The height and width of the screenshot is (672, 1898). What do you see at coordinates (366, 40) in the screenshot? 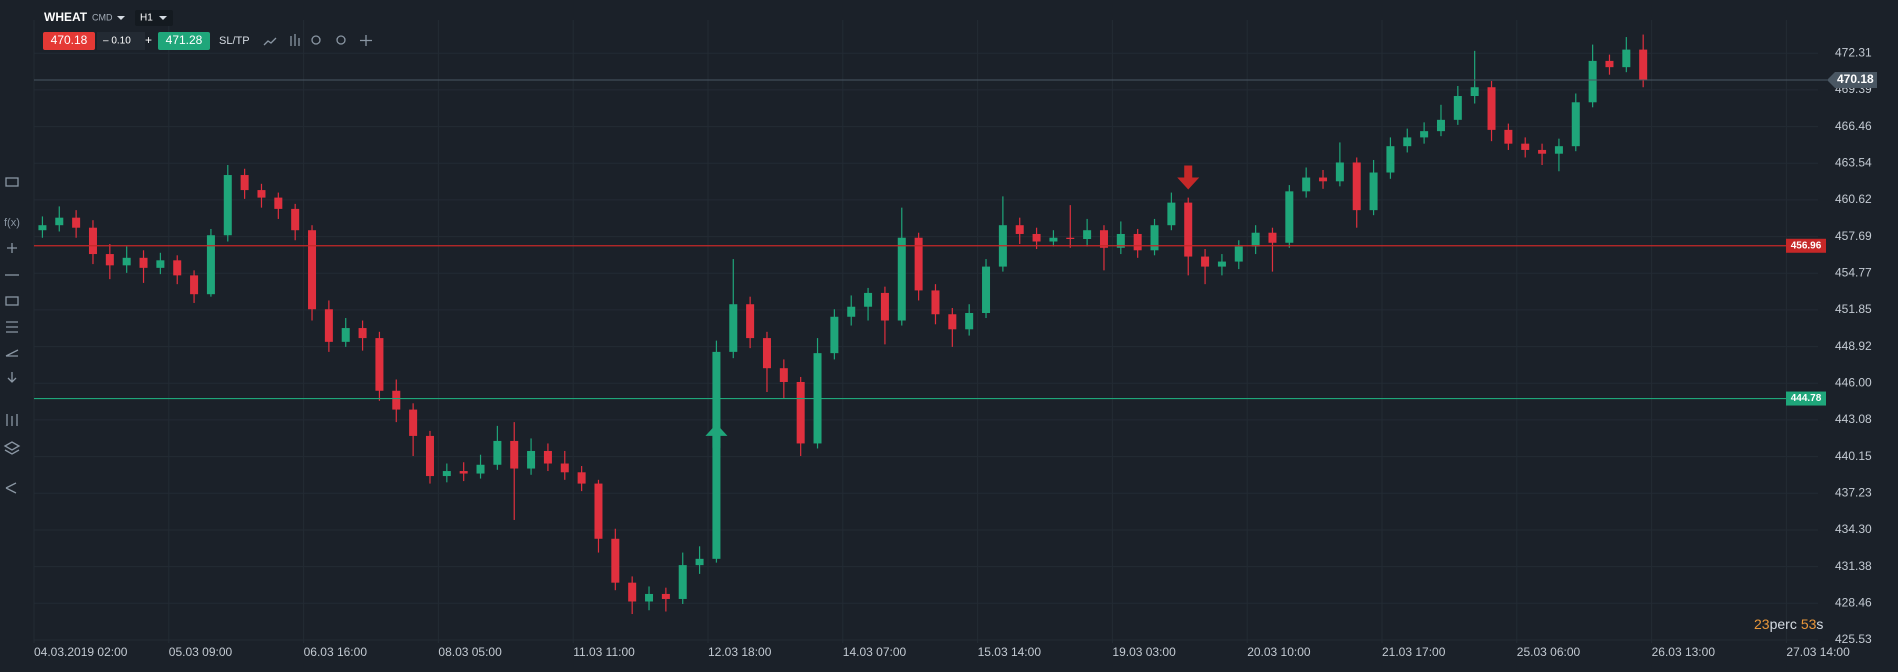
I see `move-icon` at bounding box center [366, 40].